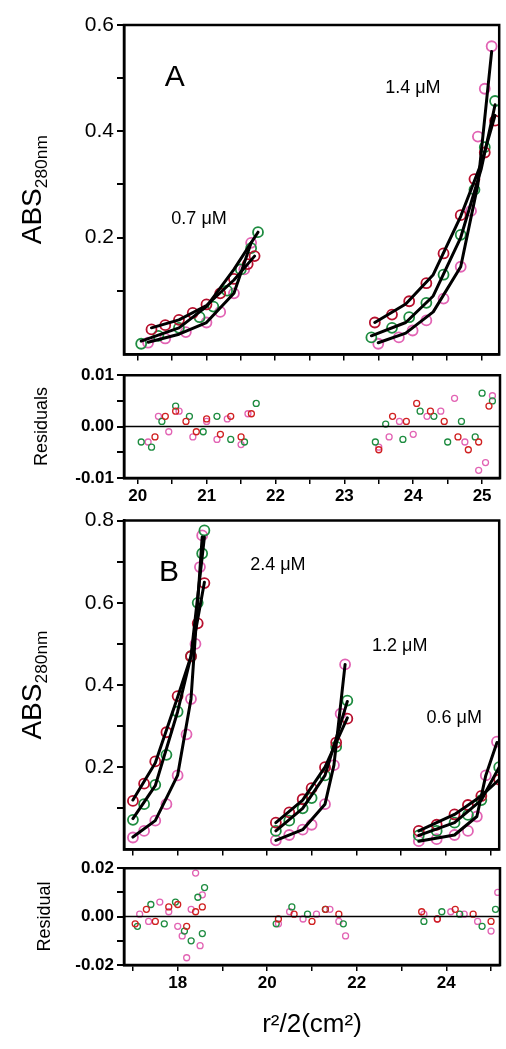 This screenshot has width=506, height=1049. Describe the element at coordinates (178, 982) in the screenshot. I see `x-tick-label: 18` at that location.